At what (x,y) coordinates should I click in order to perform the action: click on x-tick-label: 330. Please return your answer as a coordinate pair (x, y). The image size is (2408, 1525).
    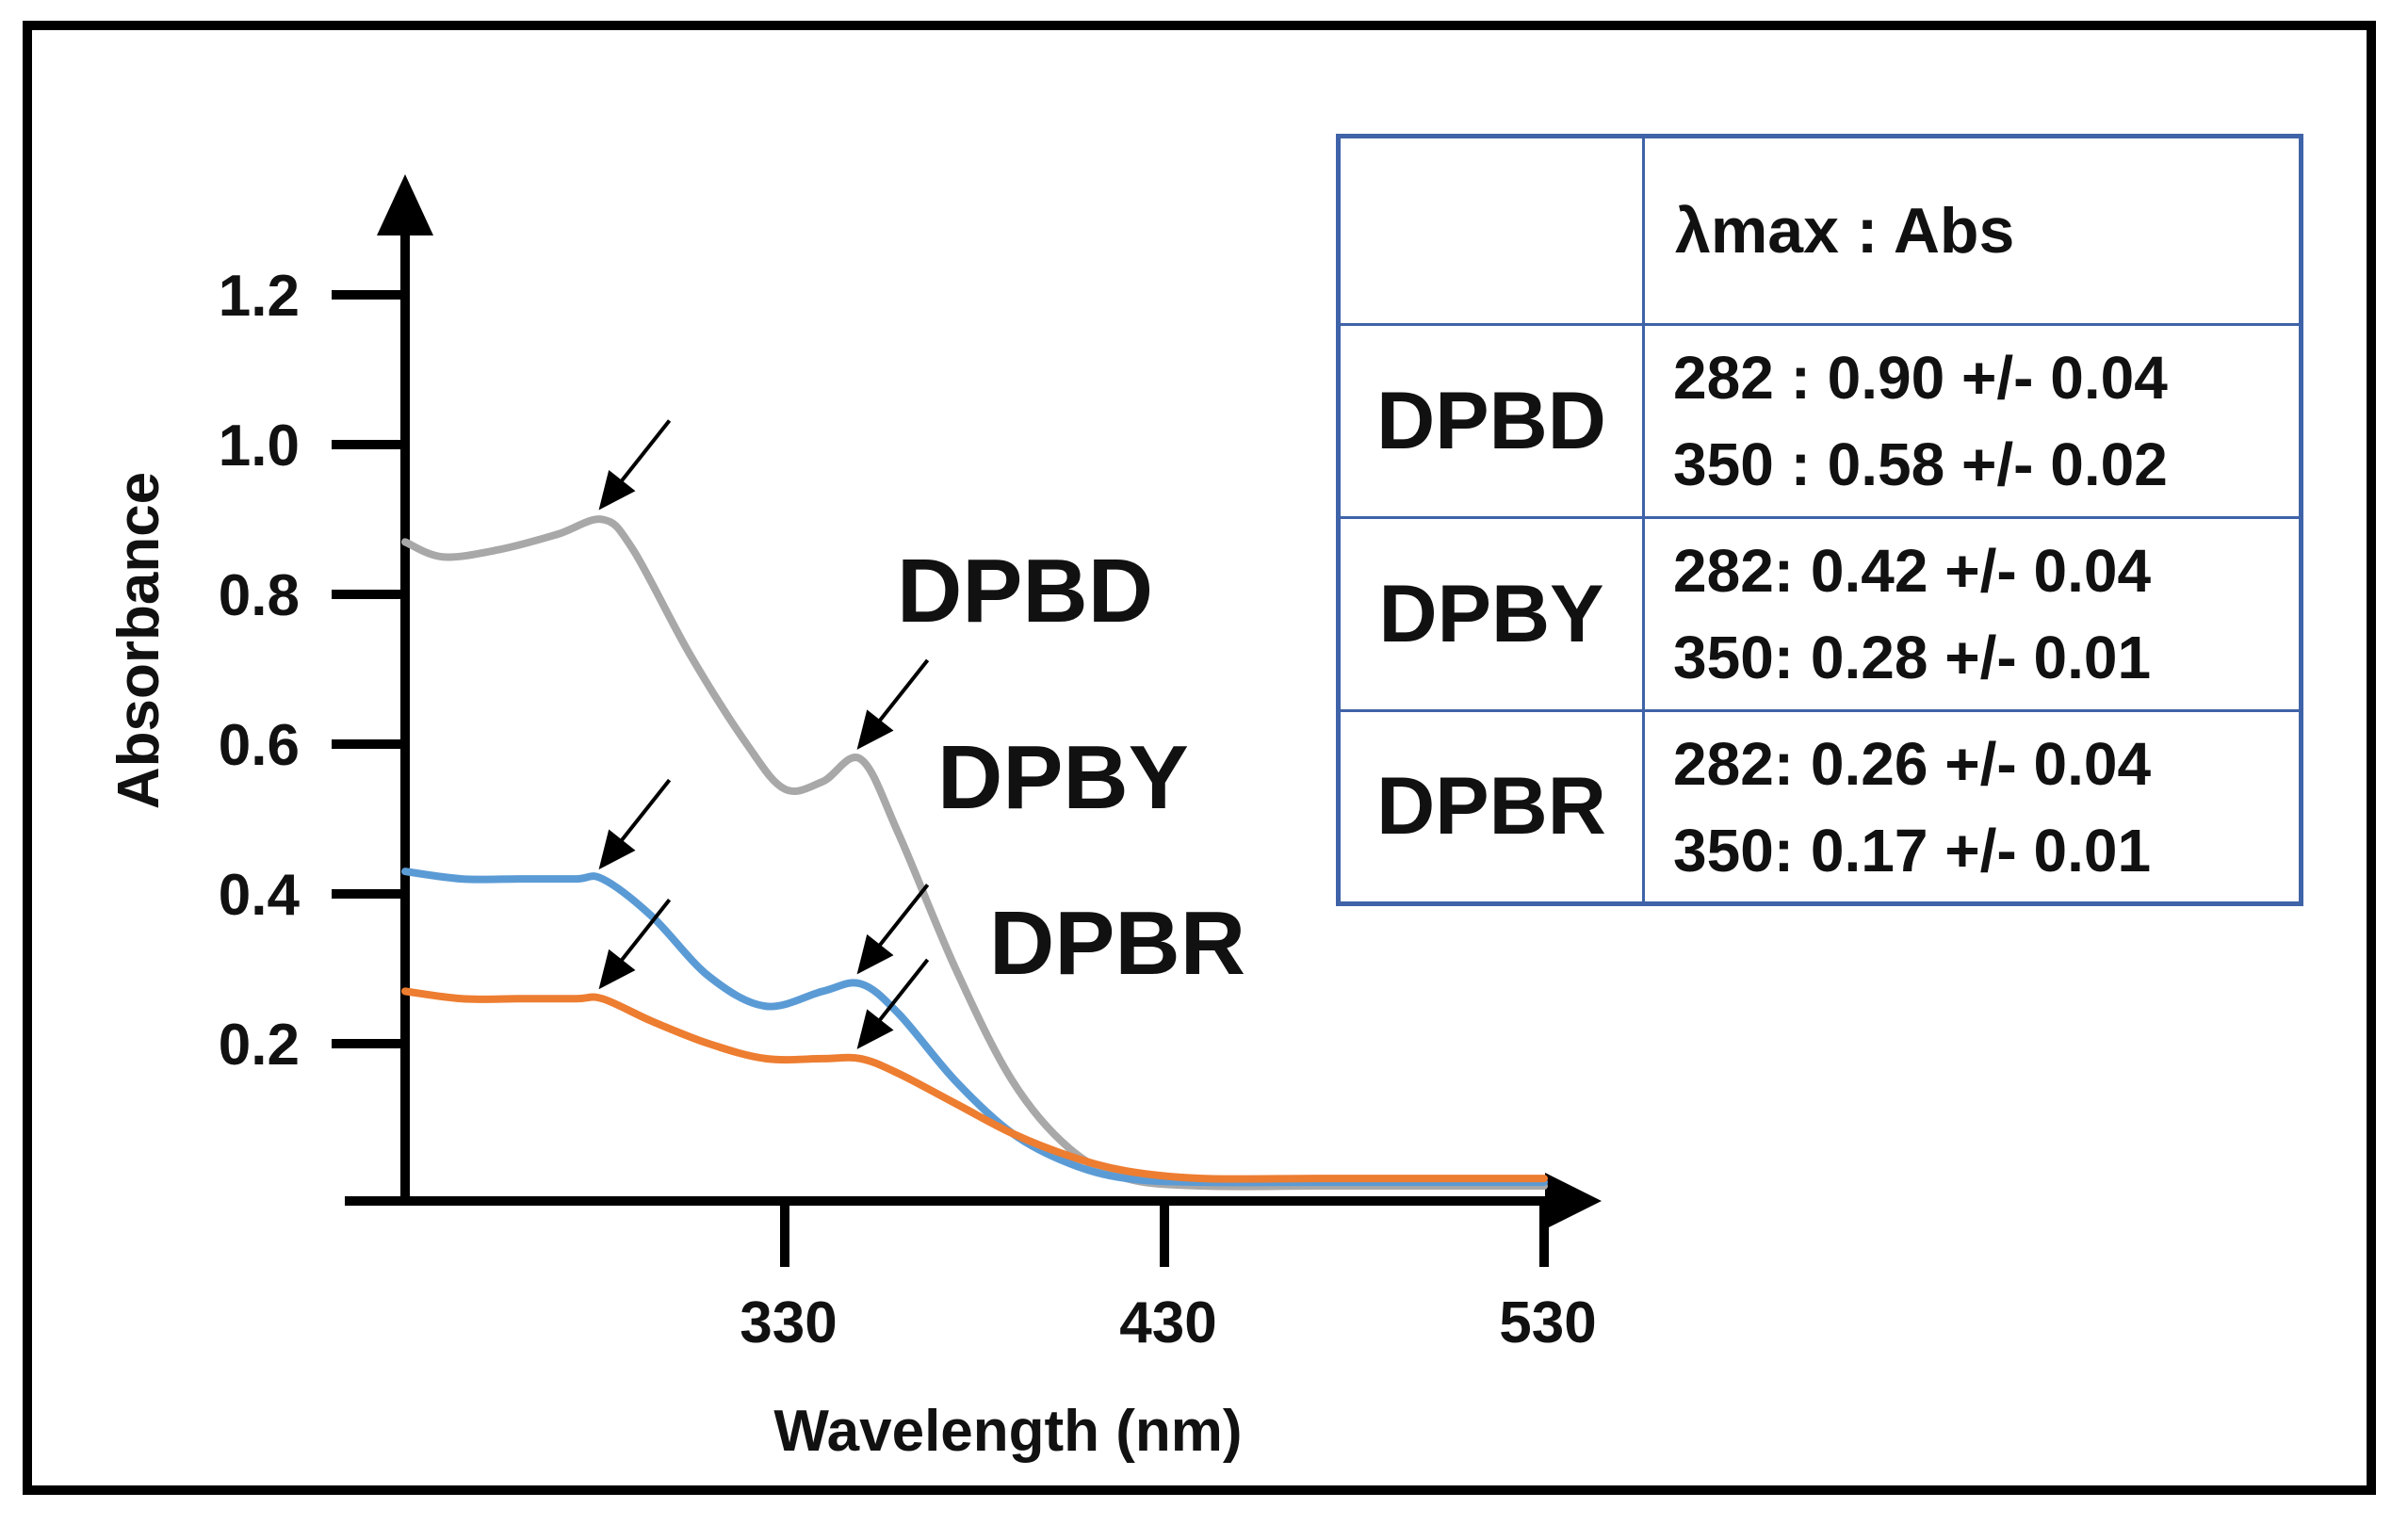
    Looking at the image, I should click on (789, 1322).